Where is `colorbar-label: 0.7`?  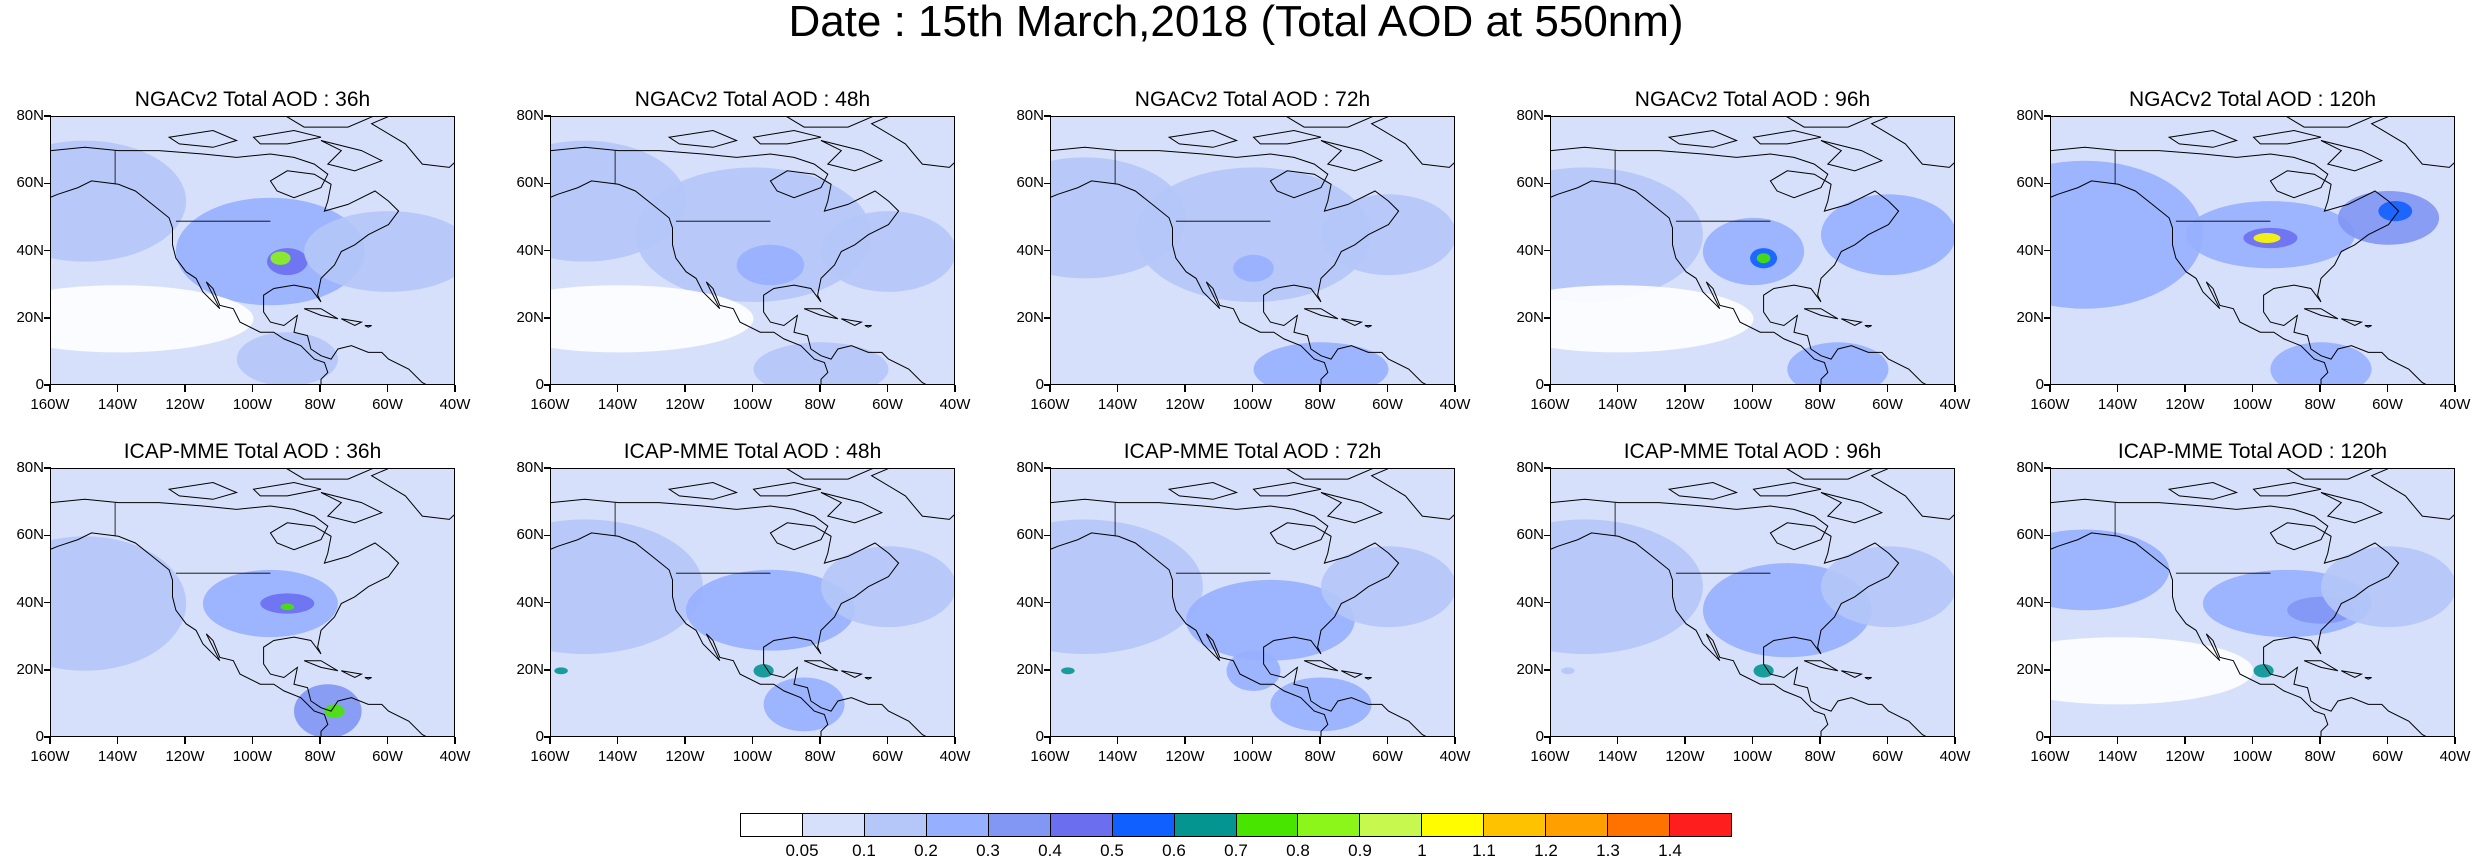
colorbar-label: 0.7 is located at coordinates (1236, 850).